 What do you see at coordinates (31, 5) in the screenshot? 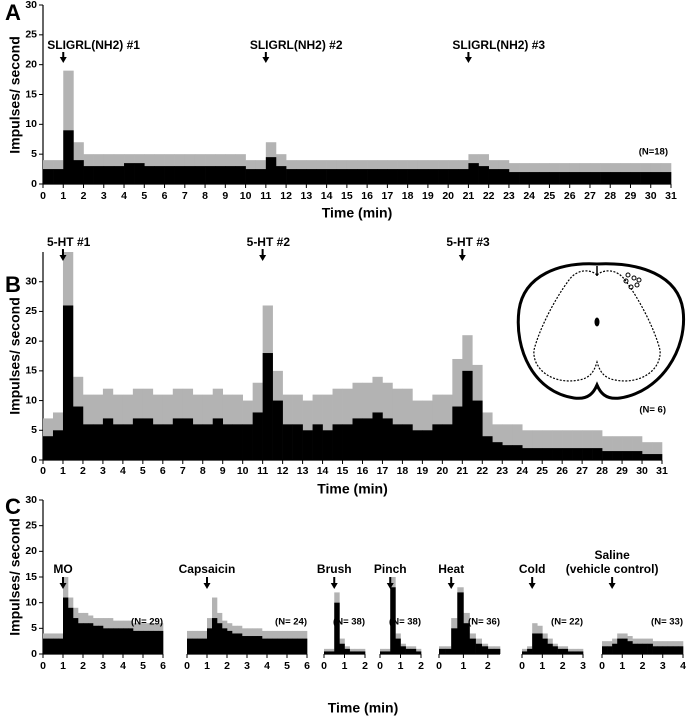
I see `y-tick-label: 30` at bounding box center [31, 5].